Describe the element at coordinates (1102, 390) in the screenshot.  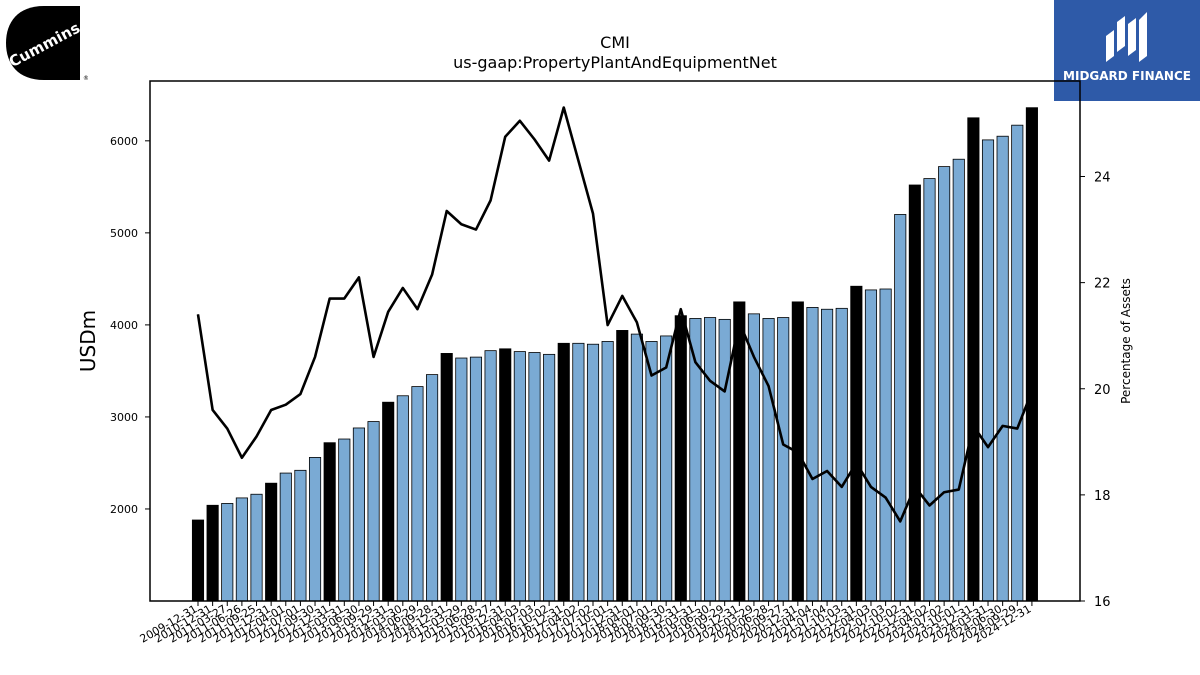
I see `y2-tick-label: 20` at that location.